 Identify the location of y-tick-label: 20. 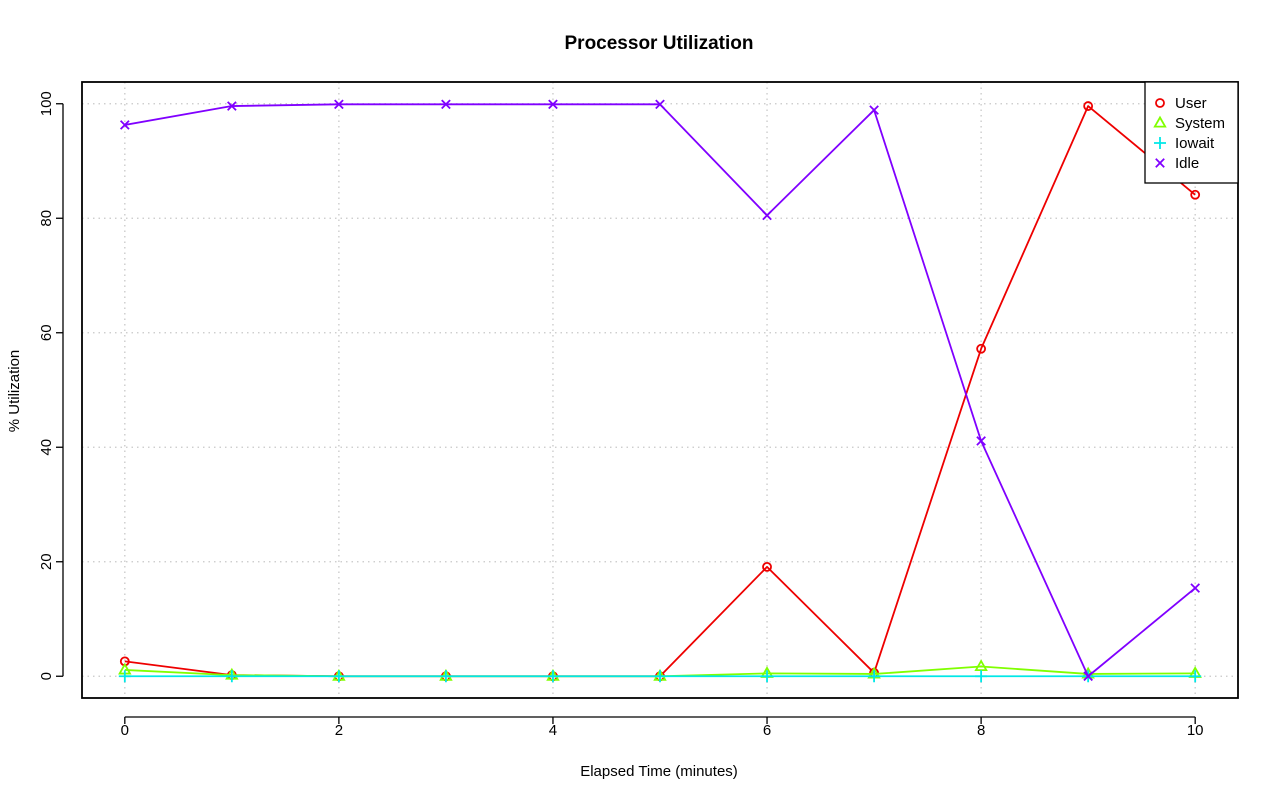
(46, 561).